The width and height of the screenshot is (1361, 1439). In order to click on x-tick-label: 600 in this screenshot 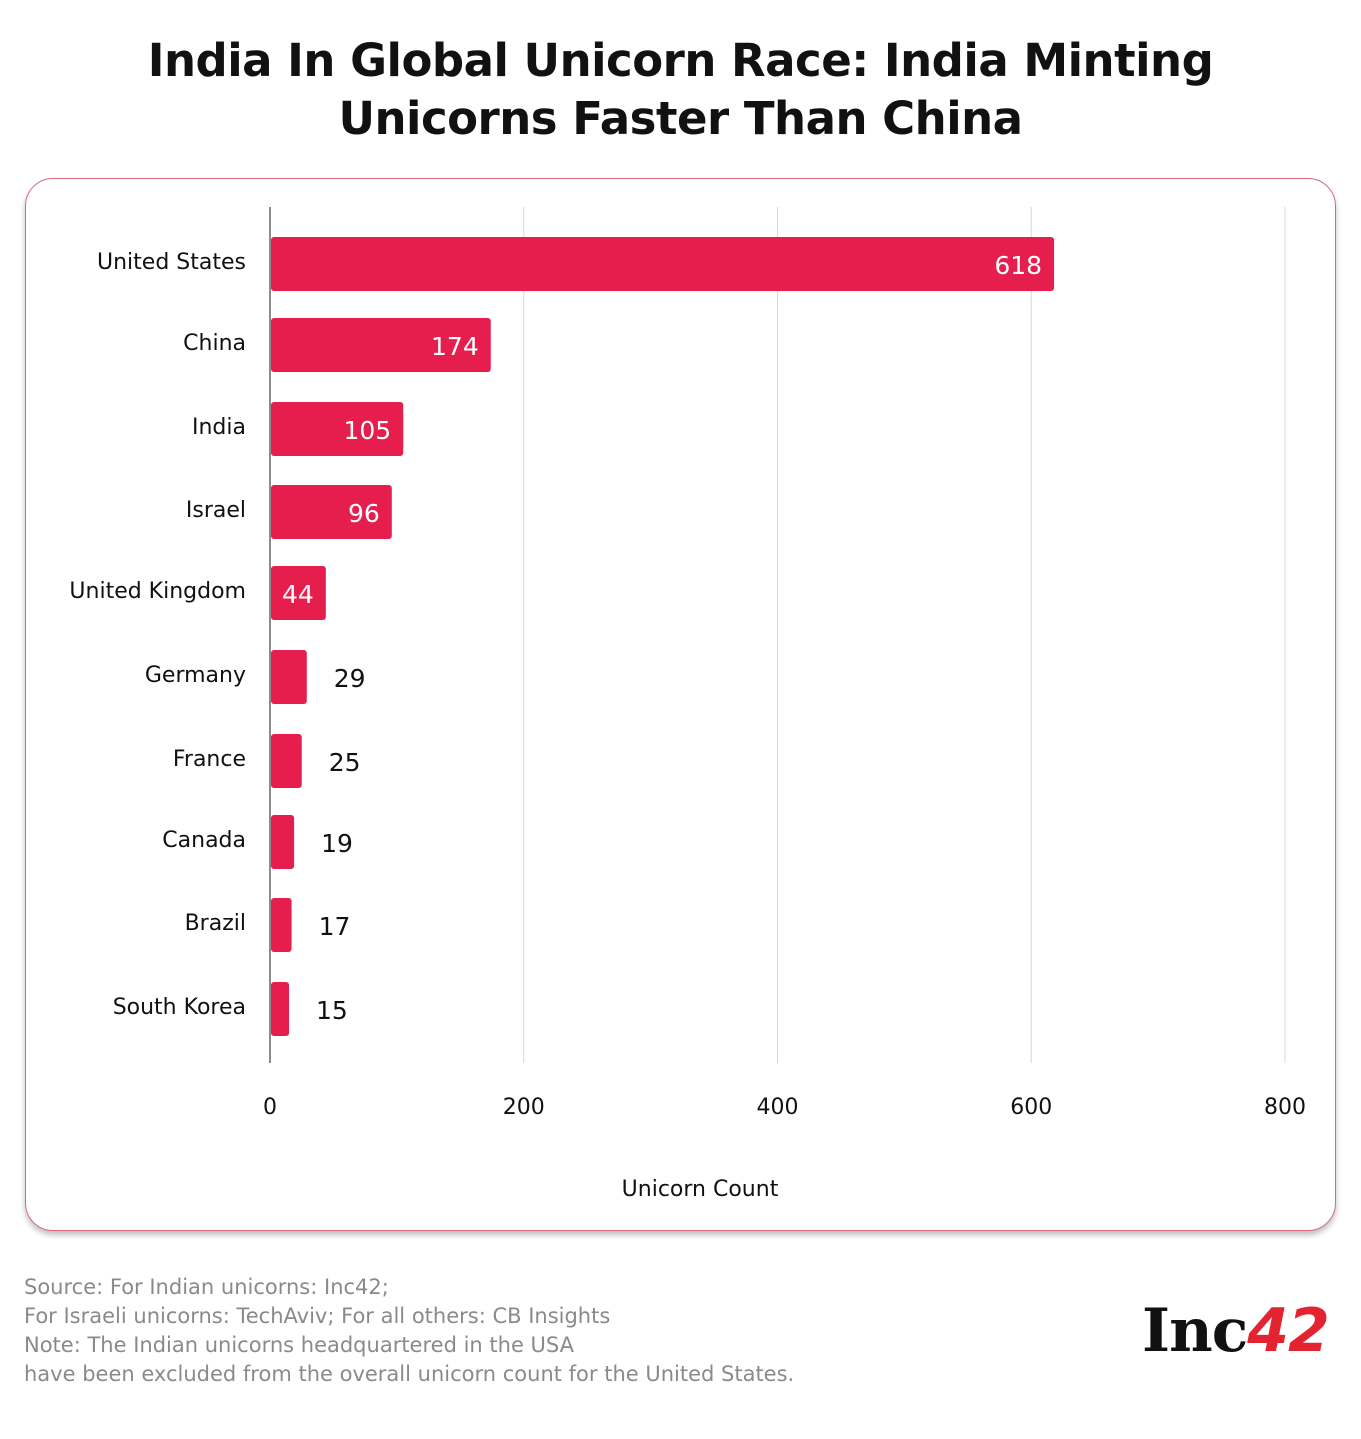, I will do `click(1031, 1107)`.